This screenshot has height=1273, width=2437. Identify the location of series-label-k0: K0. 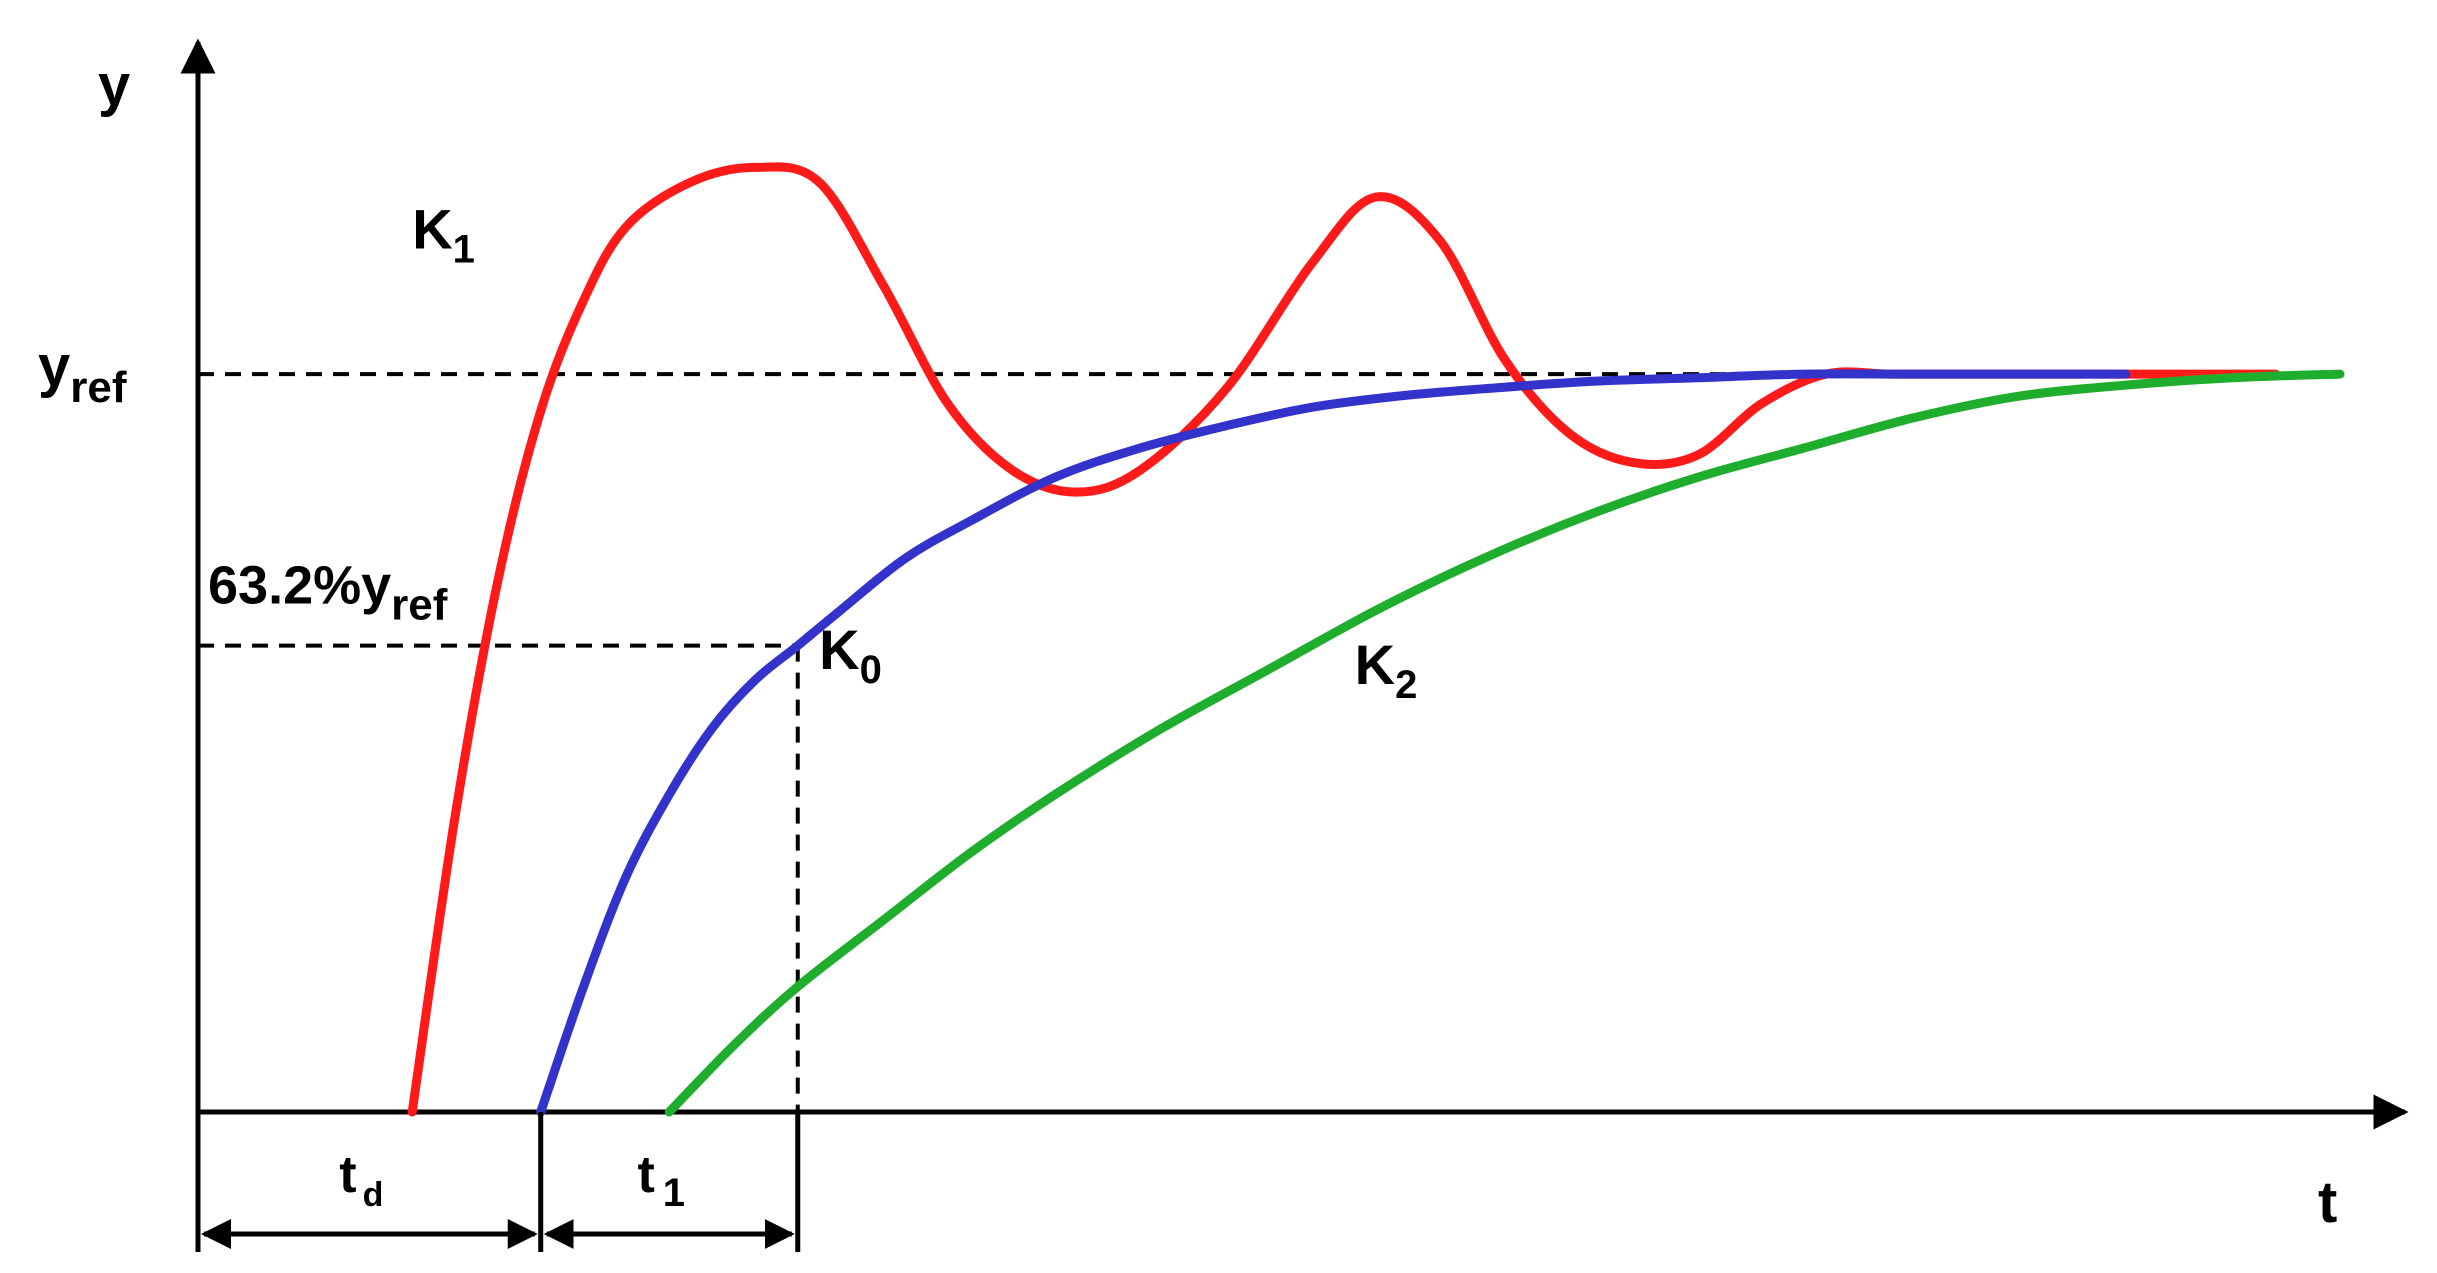
(850, 655).